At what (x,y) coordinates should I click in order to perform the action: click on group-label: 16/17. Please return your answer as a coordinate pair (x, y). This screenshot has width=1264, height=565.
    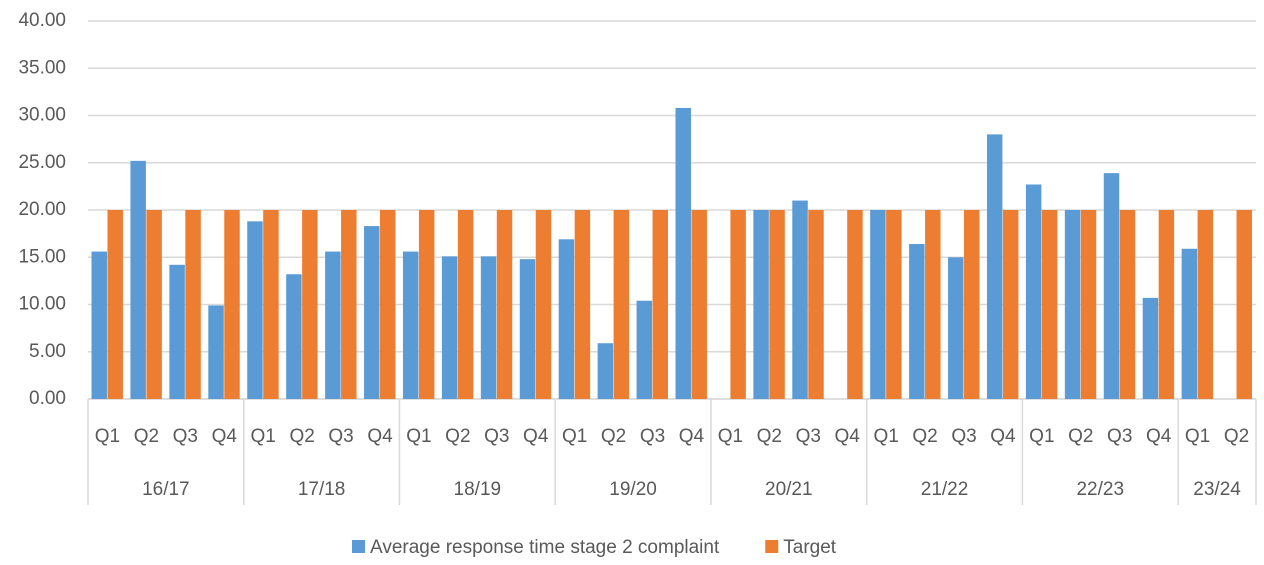
    Looking at the image, I should click on (166, 489).